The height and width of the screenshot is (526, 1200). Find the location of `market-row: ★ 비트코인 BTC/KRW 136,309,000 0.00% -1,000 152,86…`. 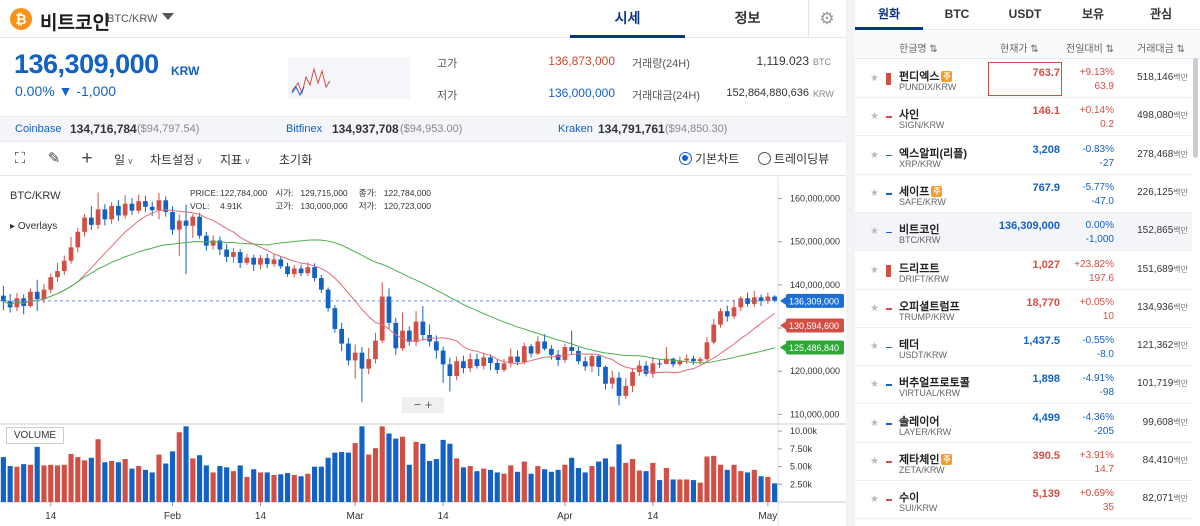

market-row: ★ 비트코인 BTC/KRW 136,309,000 0.00% -1,000 152,86… is located at coordinates (1023, 232).